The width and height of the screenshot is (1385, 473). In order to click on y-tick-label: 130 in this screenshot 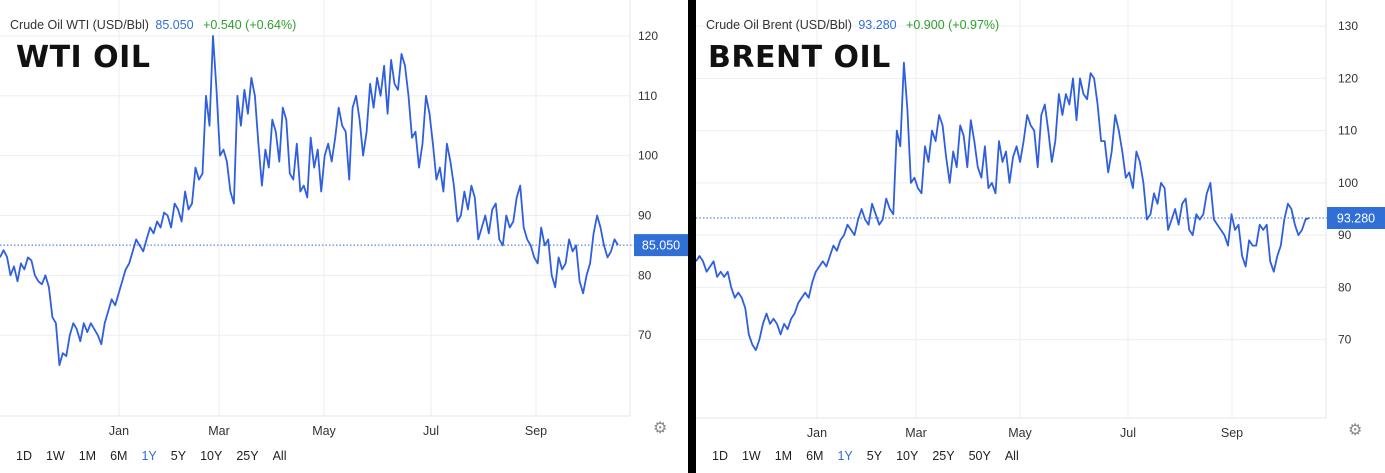, I will do `click(1348, 26)`.